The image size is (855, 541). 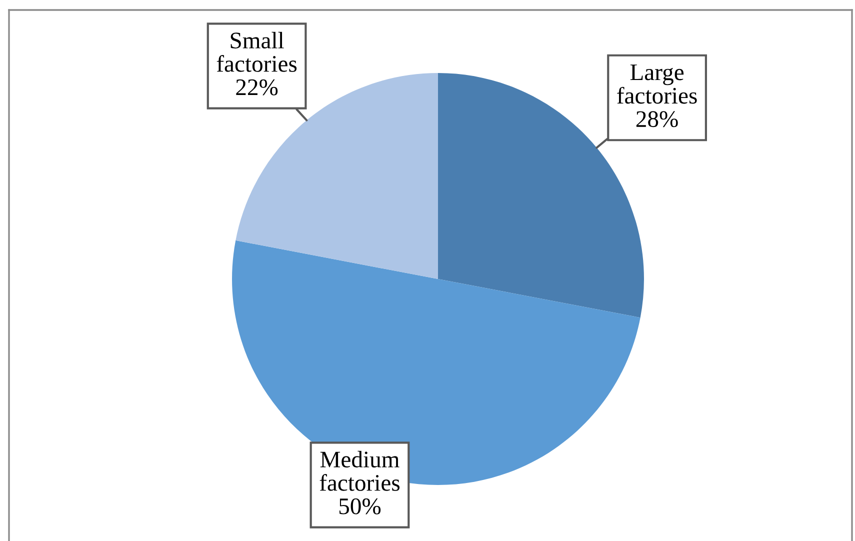 I want to click on pie-slice, so click(x=337, y=176).